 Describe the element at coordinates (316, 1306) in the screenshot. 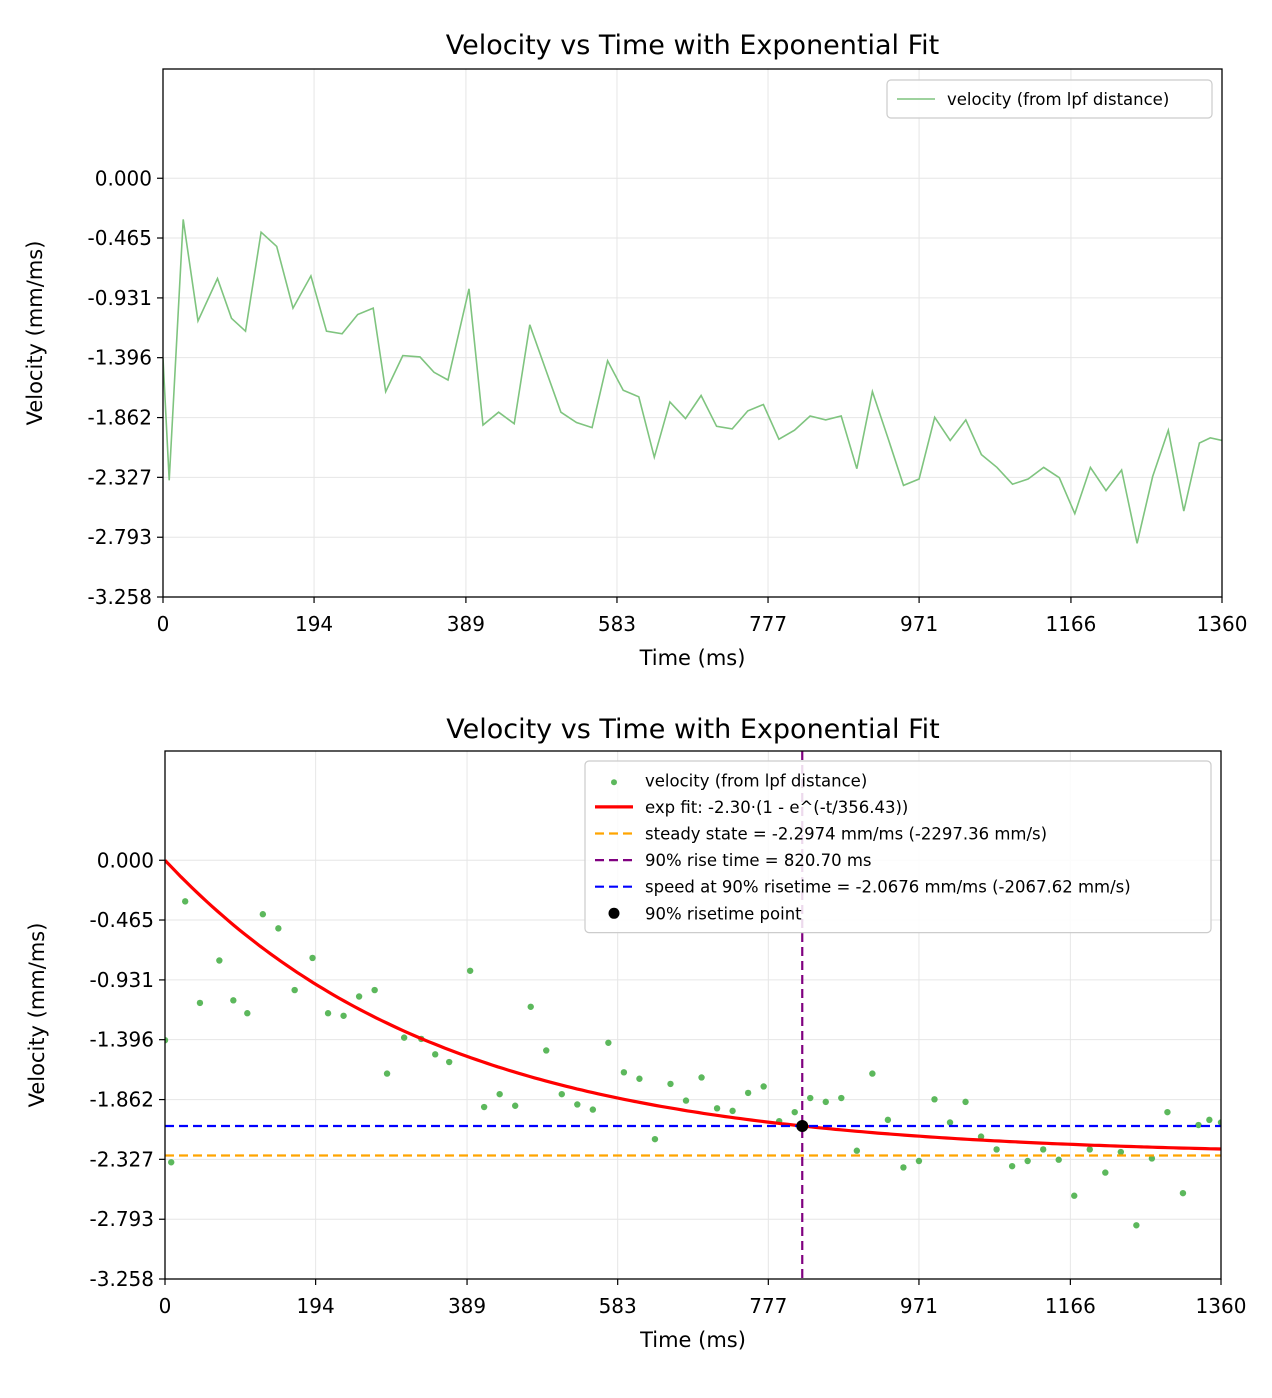

I see `x-tick-label: 194` at that location.